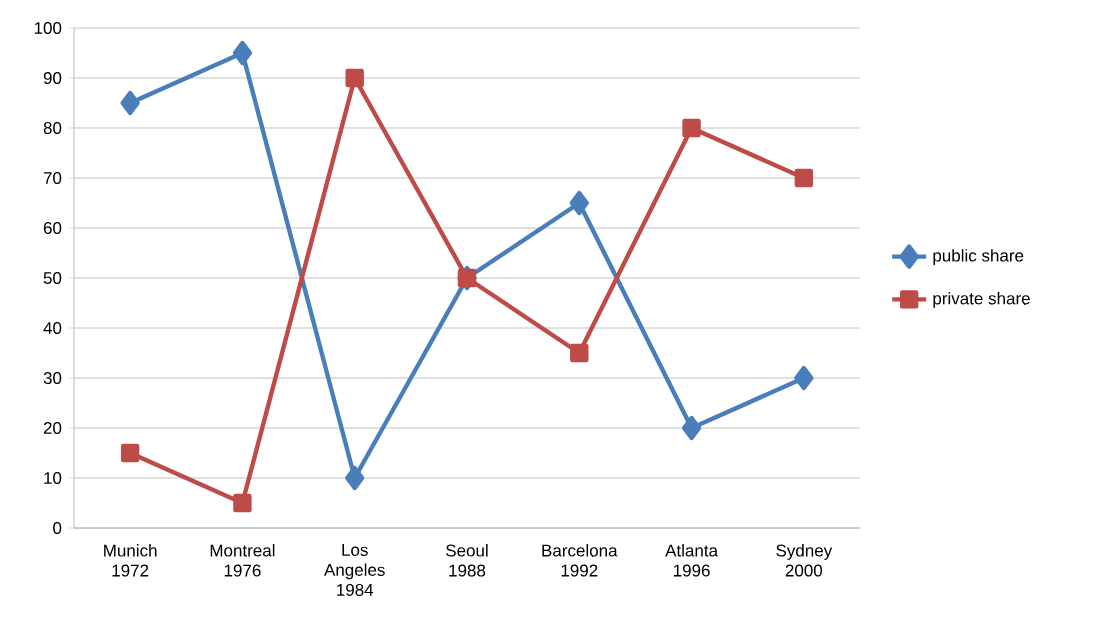 This screenshot has width=1103, height=638. What do you see at coordinates (692, 560) in the screenshot?
I see `x-tick-label: Atlanta 1996` at bounding box center [692, 560].